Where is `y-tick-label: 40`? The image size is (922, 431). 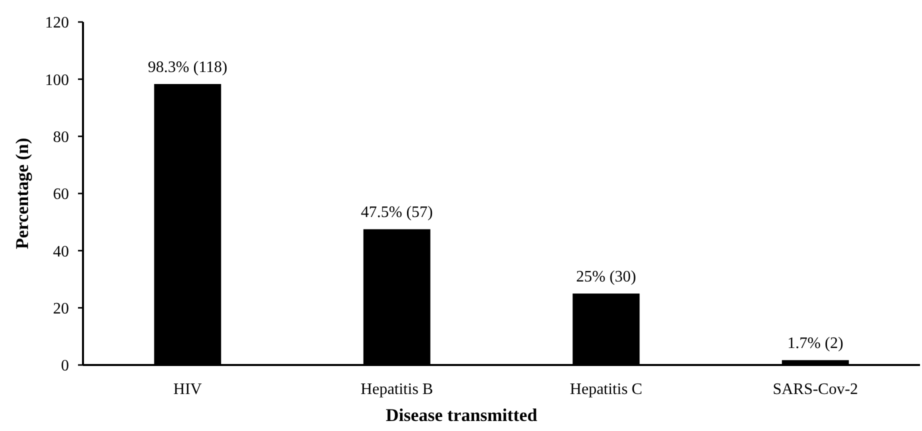
y-tick-label: 40 is located at coordinates (61, 251).